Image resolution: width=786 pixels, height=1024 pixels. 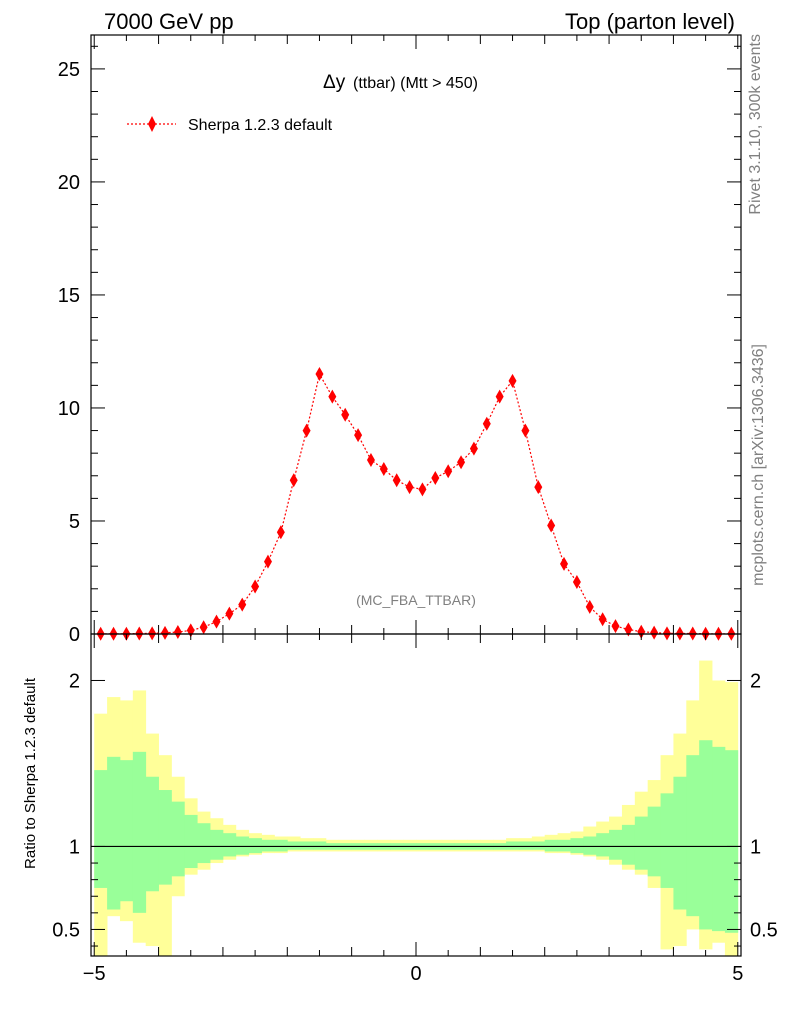 What do you see at coordinates (169, 21) in the screenshot?
I see `header-energy-label: 7000 GeV pp` at bounding box center [169, 21].